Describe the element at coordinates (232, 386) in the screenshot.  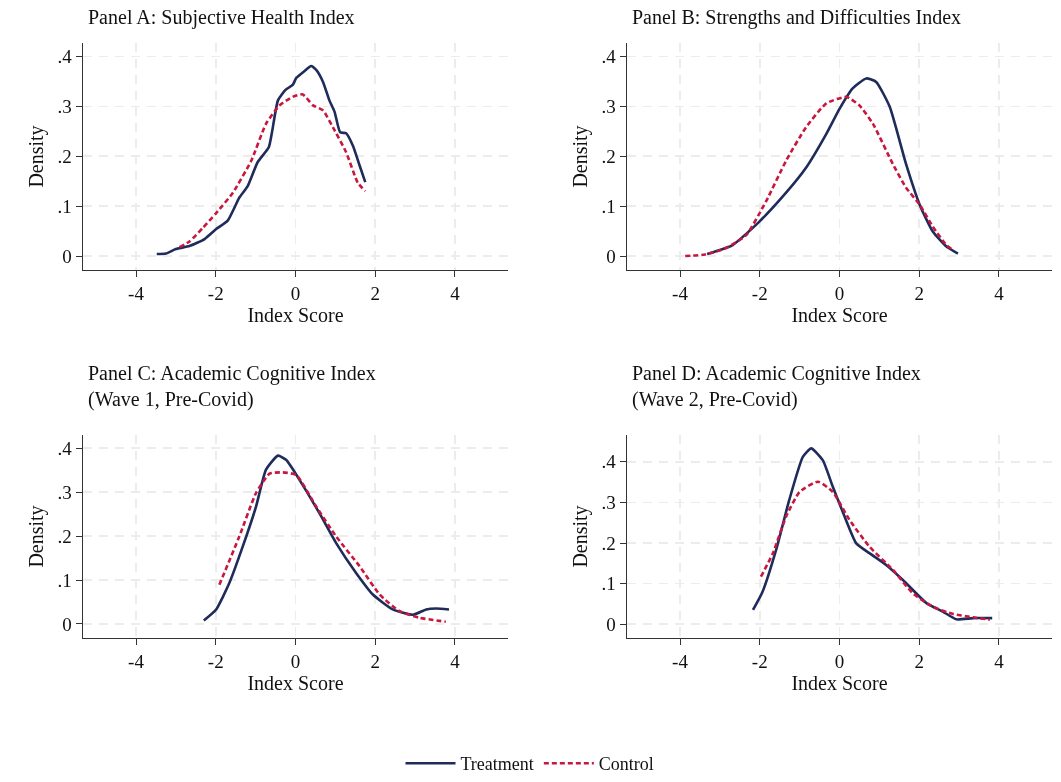
I see `chart-title: Panel C: Academic Cognitive Index (Wave 1, Pre-Covid)` at that location.